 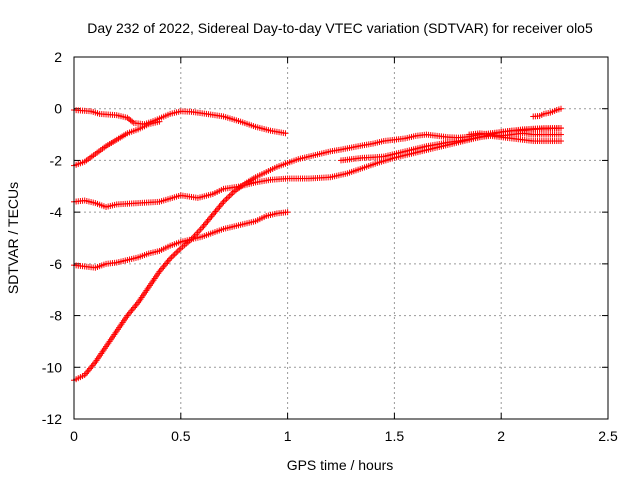 What do you see at coordinates (56, 212) in the screenshot?
I see `y-tick-label: -4` at bounding box center [56, 212].